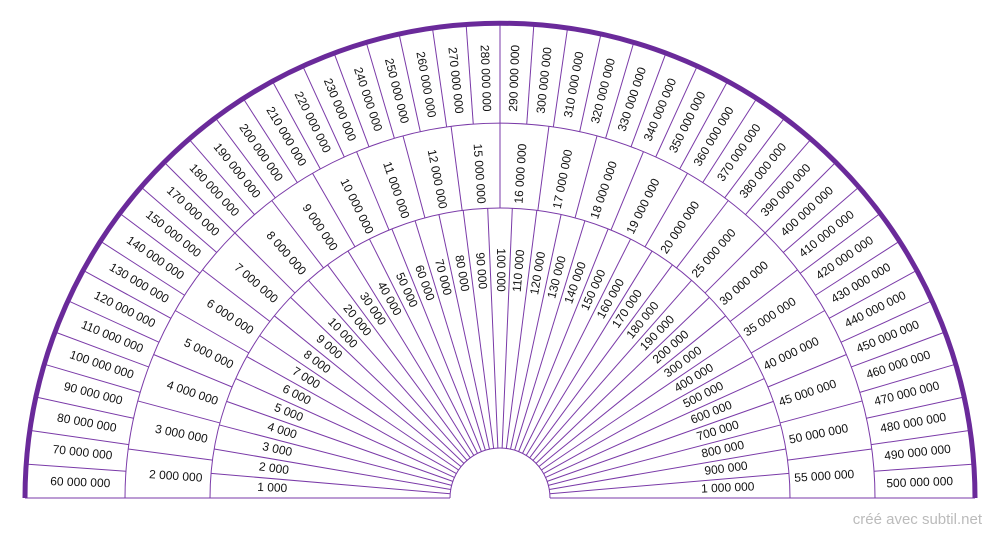 This screenshot has height=540, width=1000. What do you see at coordinates (192, 393) in the screenshot?
I see `sector-label-middle: 4 000 000` at bounding box center [192, 393].